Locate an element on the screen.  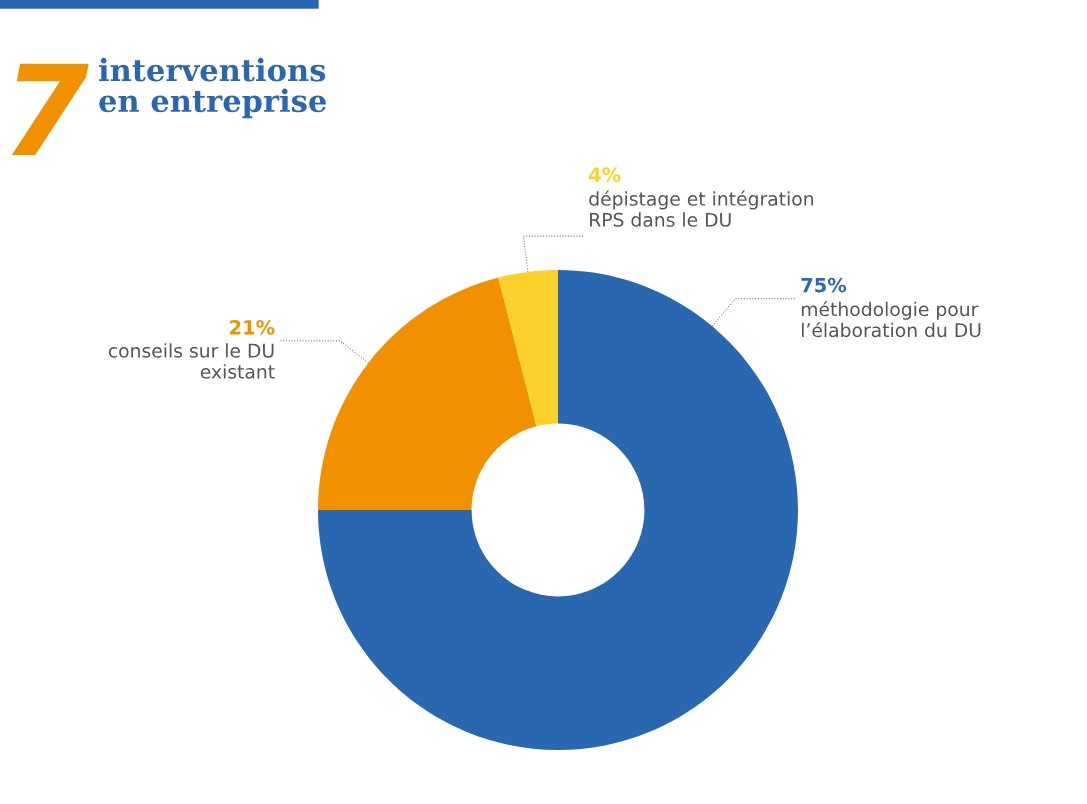
data-label: 21% is located at coordinates (252, 327).